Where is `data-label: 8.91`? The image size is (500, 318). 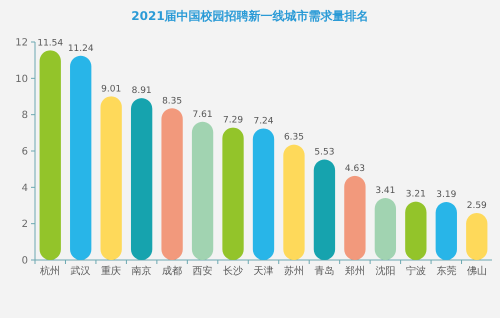 data-label: 8.91 is located at coordinates (142, 91).